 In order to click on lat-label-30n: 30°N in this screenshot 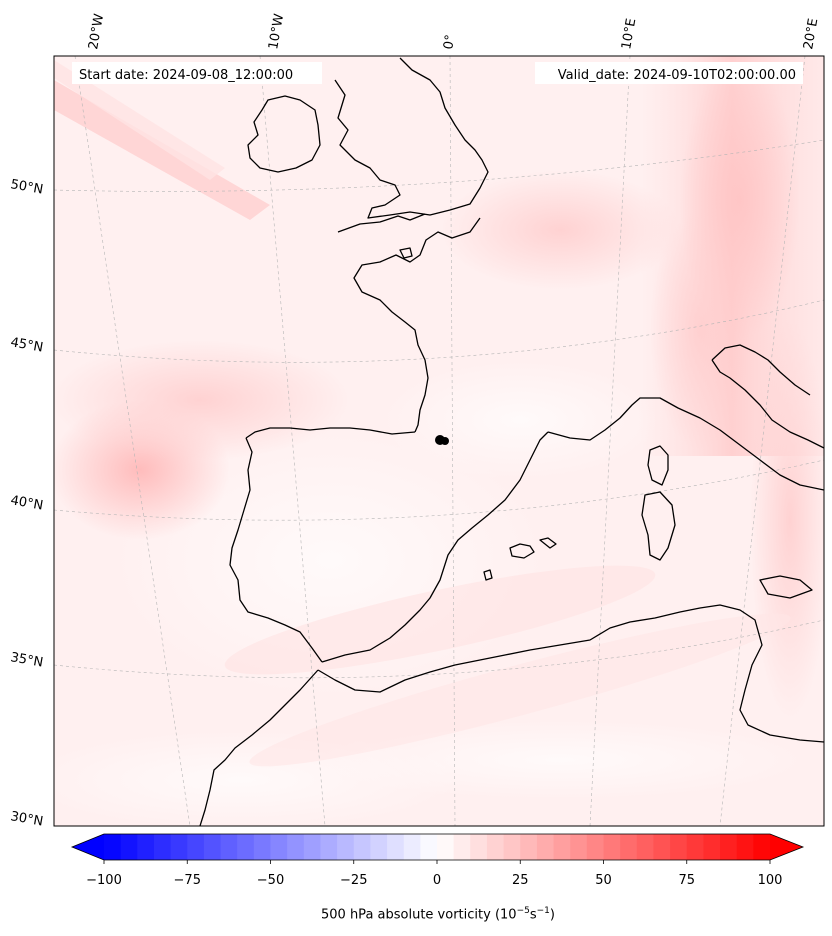, I will do `click(26, 819)`.